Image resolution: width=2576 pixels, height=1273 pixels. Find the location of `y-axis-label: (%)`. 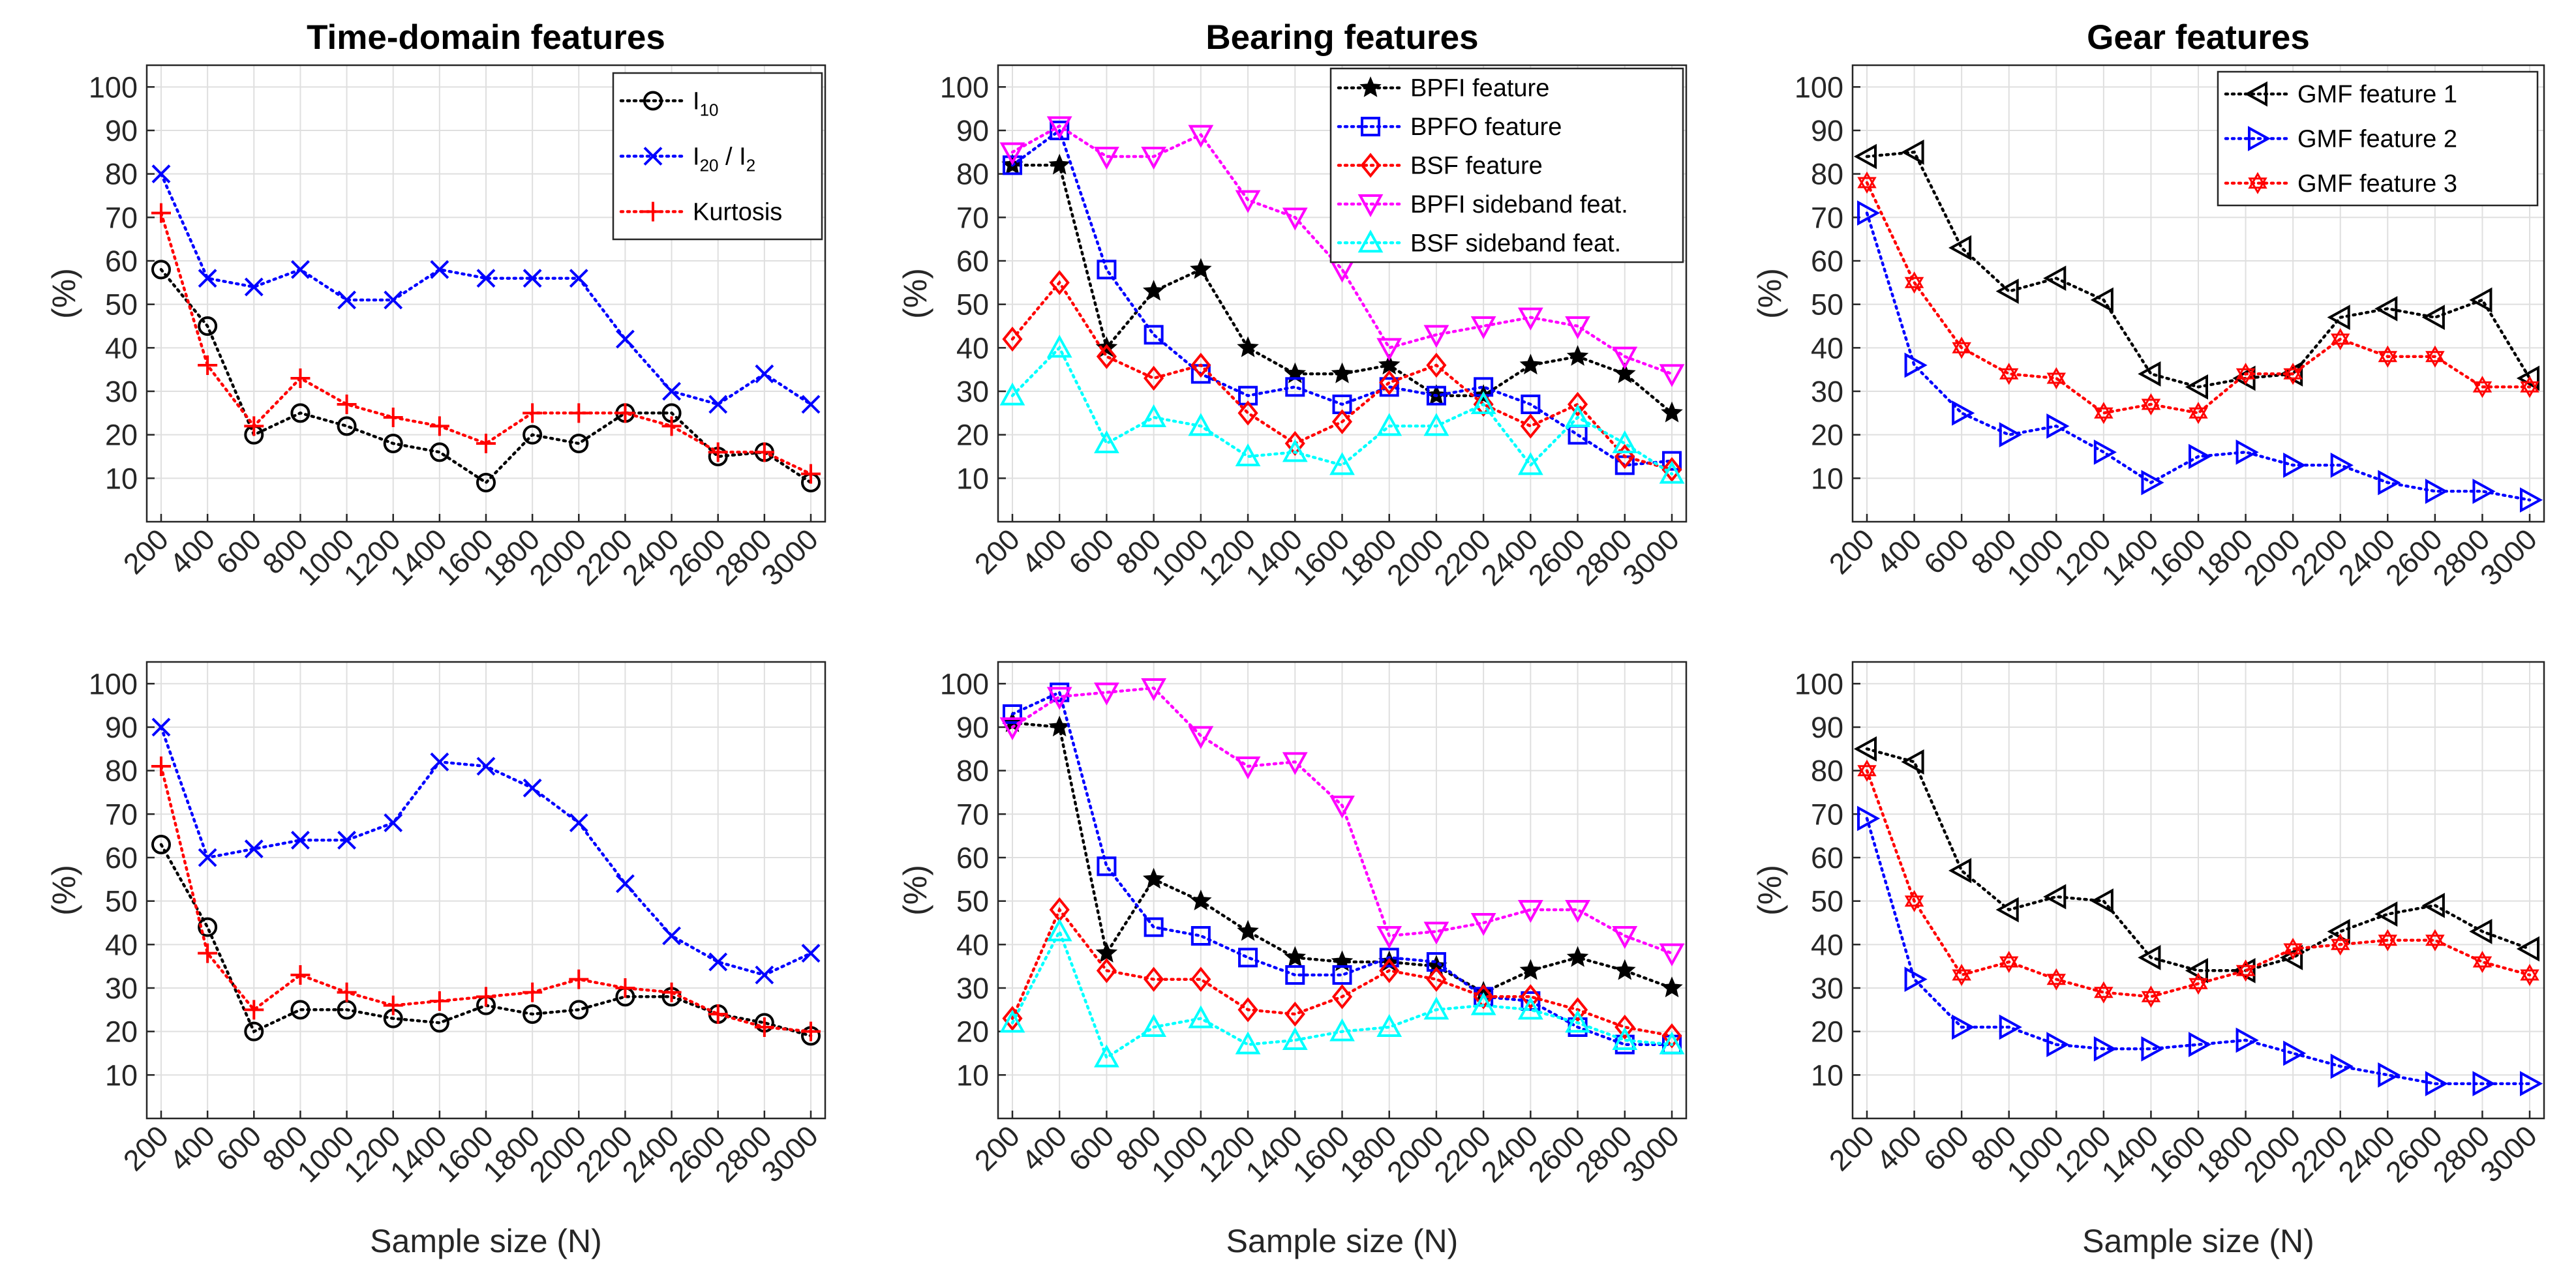

y-axis-label: (%) is located at coordinates (915, 293).